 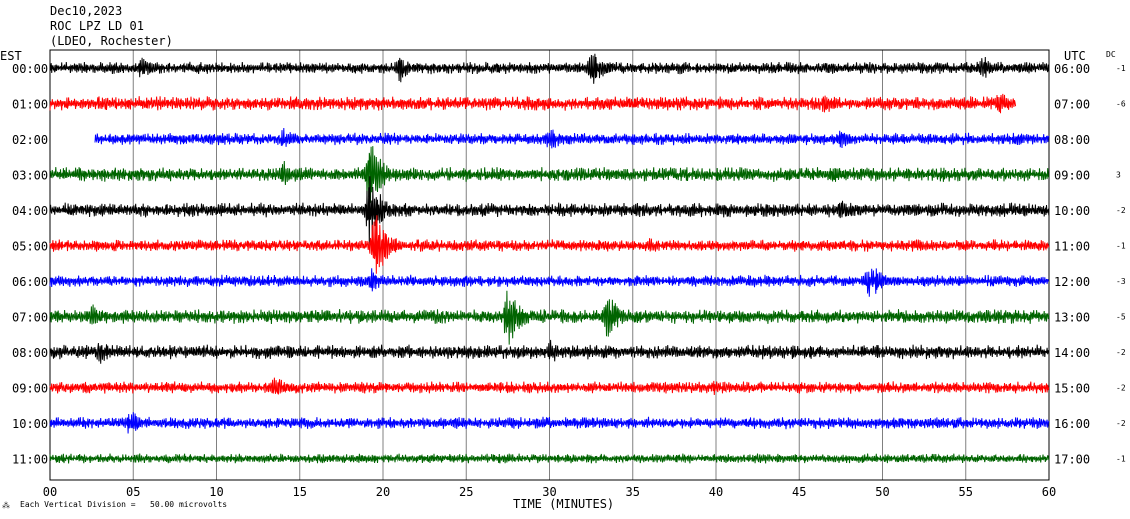 What do you see at coordinates (1072, 282) in the screenshot?
I see `utc-time-label: 12:00` at bounding box center [1072, 282].